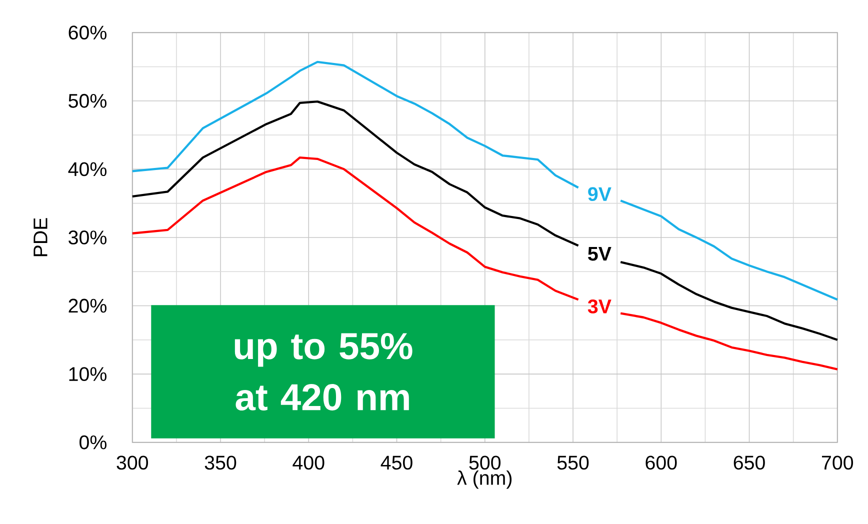  What do you see at coordinates (396, 463) in the screenshot?
I see `x-tick-label: 450` at bounding box center [396, 463].